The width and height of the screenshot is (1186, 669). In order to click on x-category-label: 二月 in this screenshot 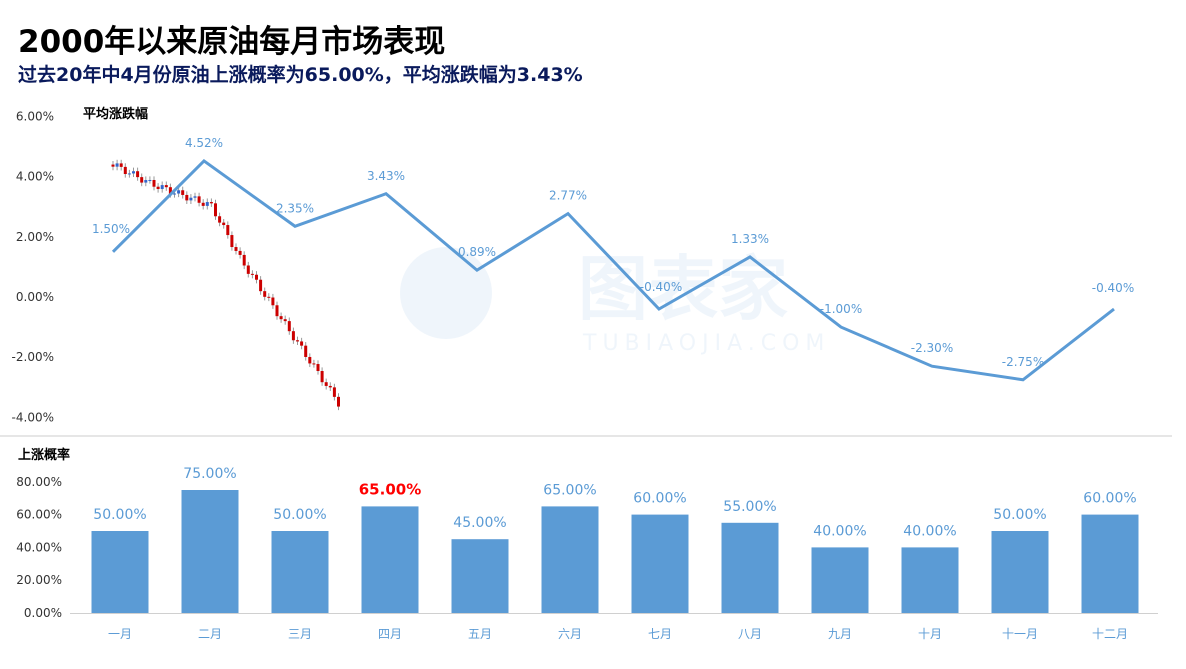, I will do `click(210, 634)`.